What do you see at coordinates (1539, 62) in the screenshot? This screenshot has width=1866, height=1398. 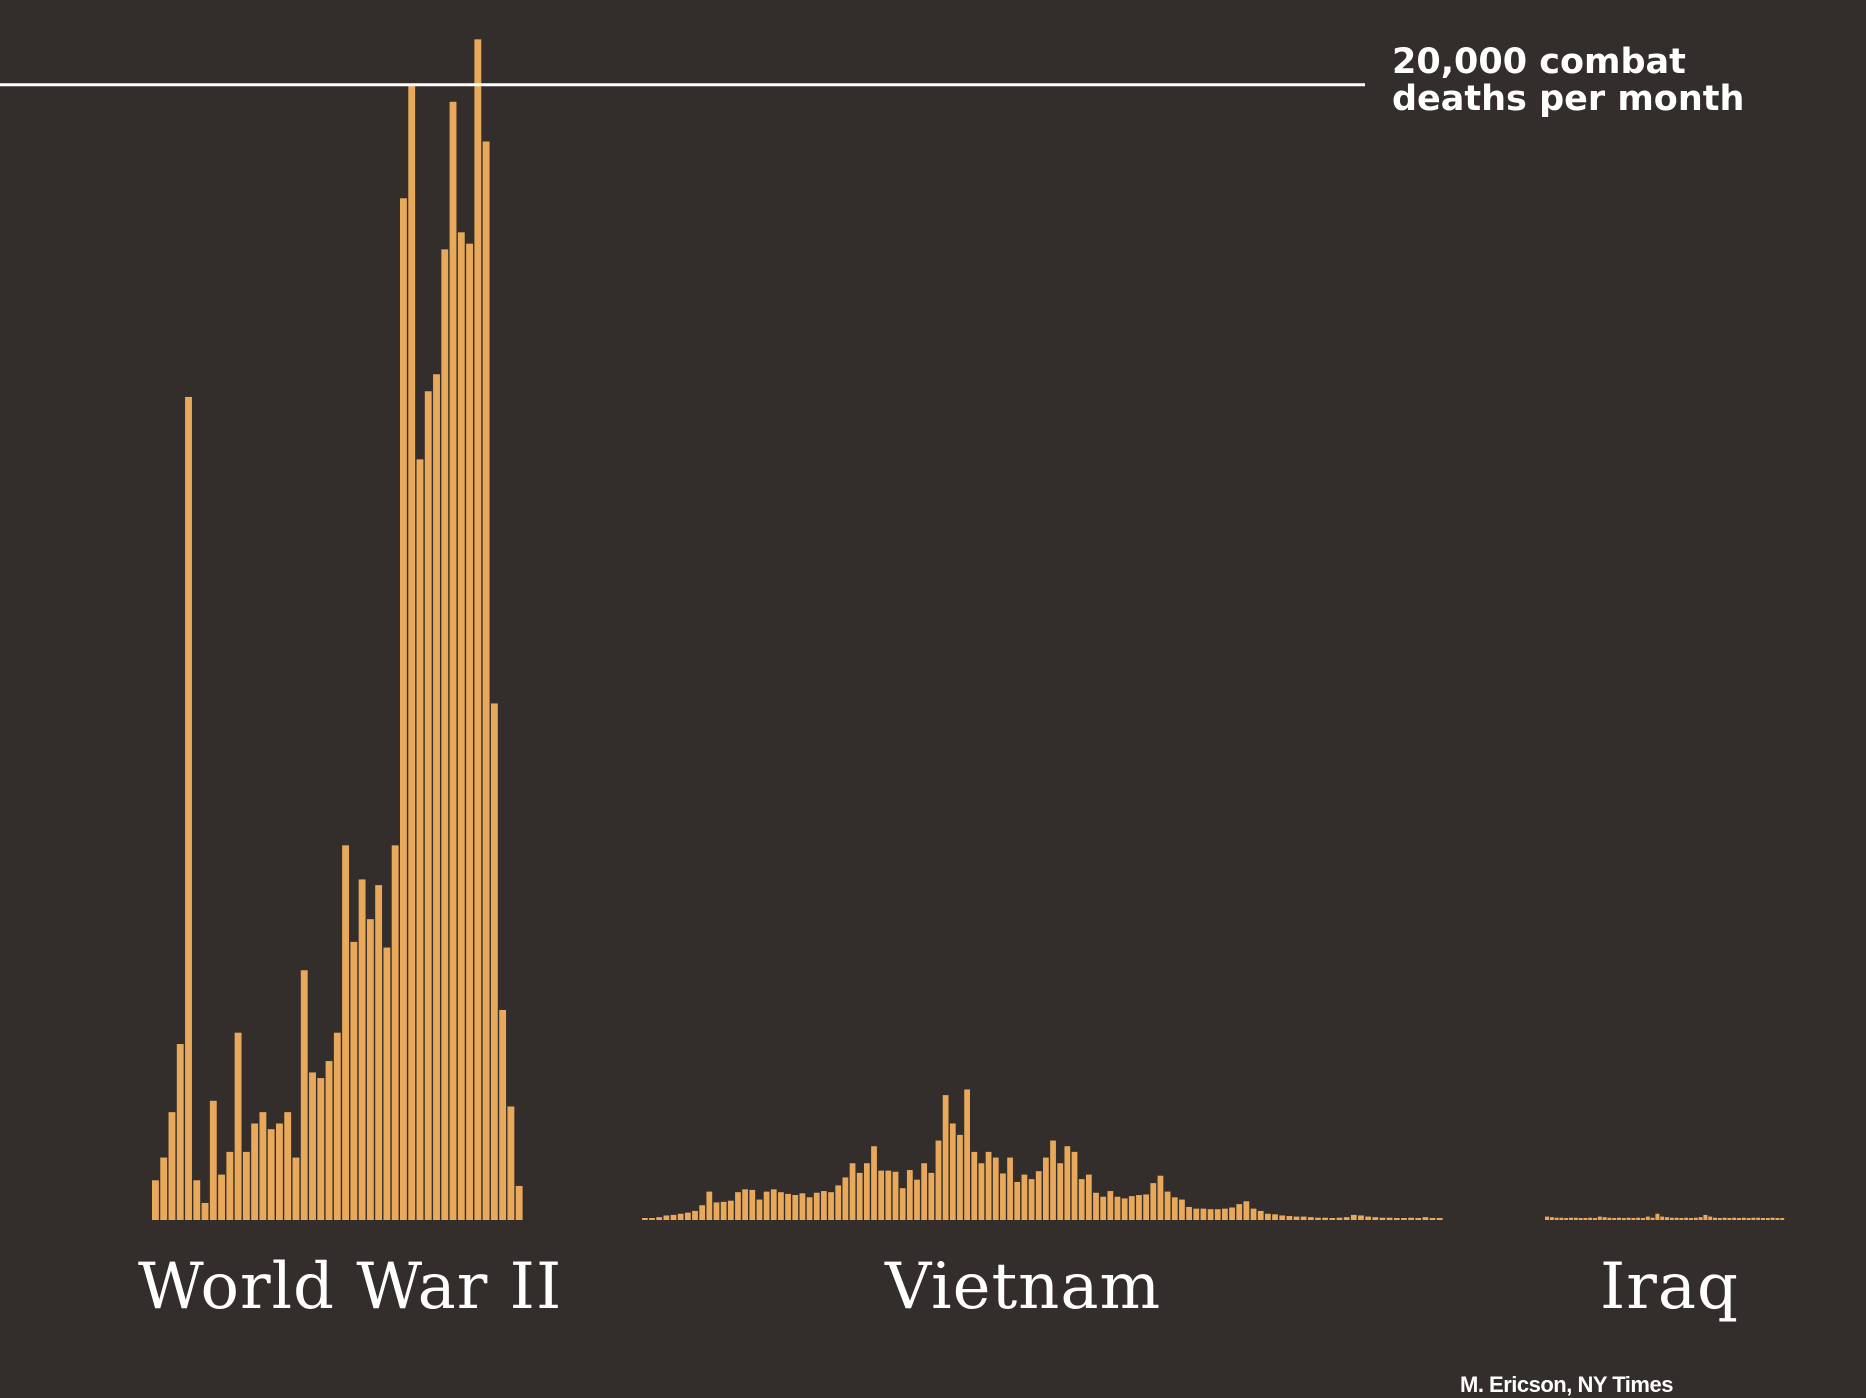 I see `reference-line-label-line1: 20,000 combat` at bounding box center [1539, 62].